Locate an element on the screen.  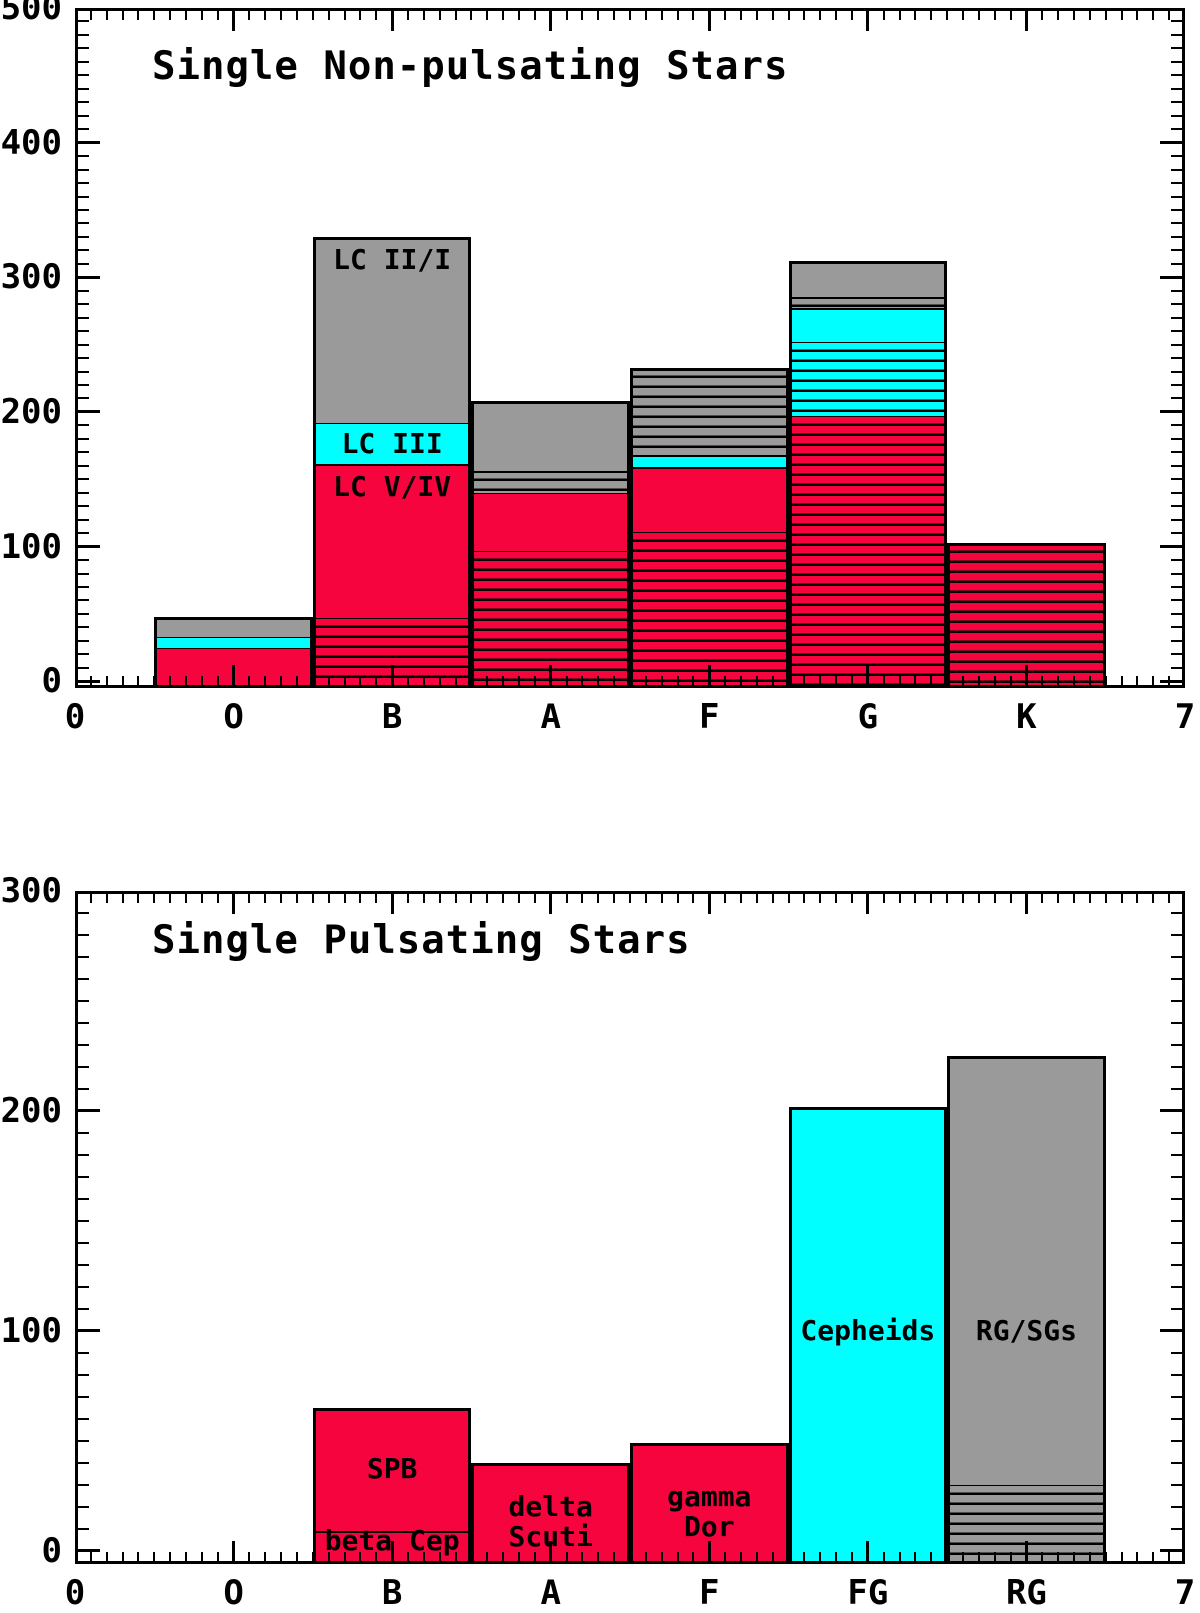
segment-rg-sgs-hatched is located at coordinates (1026, 1524).